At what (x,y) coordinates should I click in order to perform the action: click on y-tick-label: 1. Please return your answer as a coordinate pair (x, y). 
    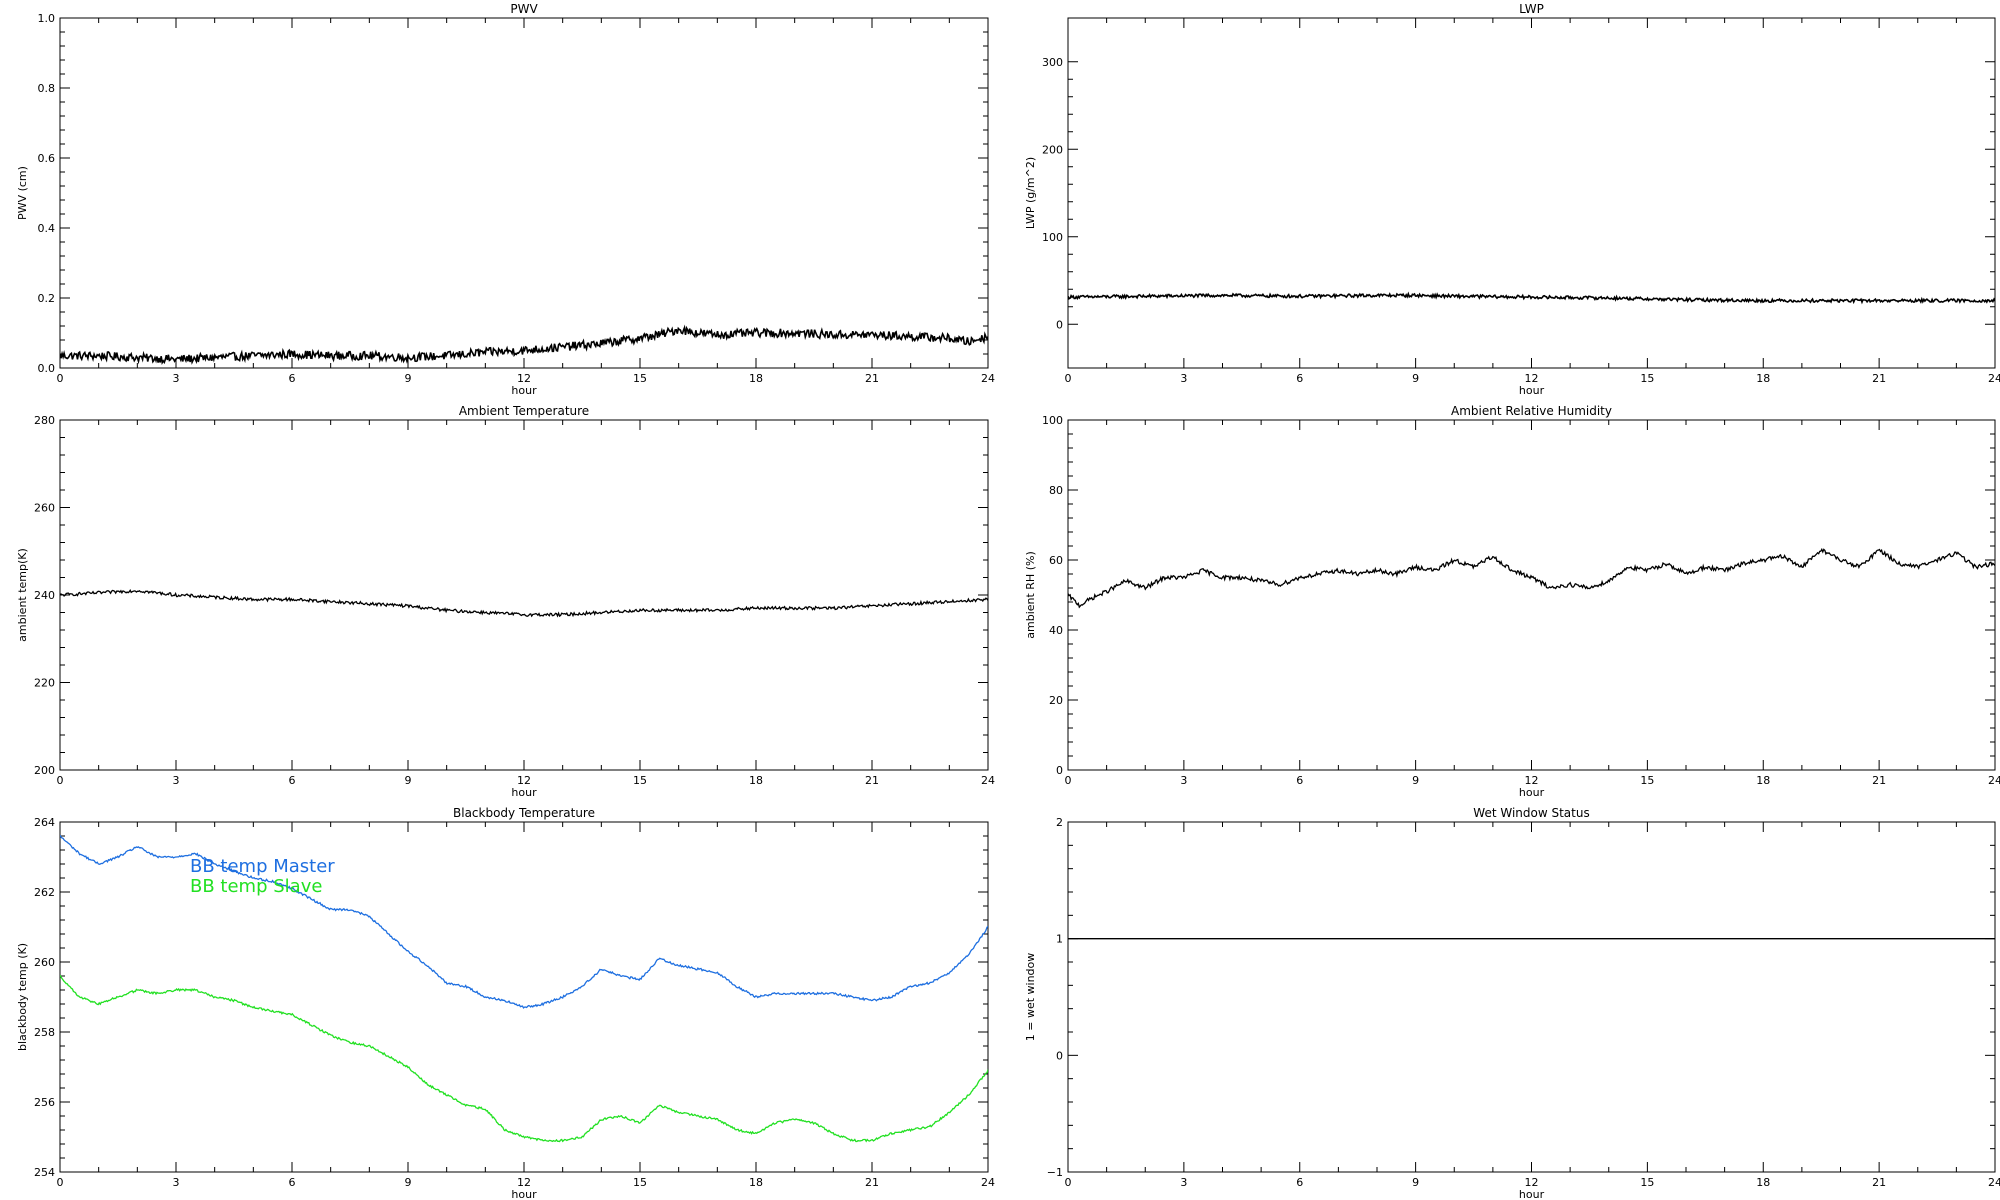
    Looking at the image, I should click on (1059, 939).